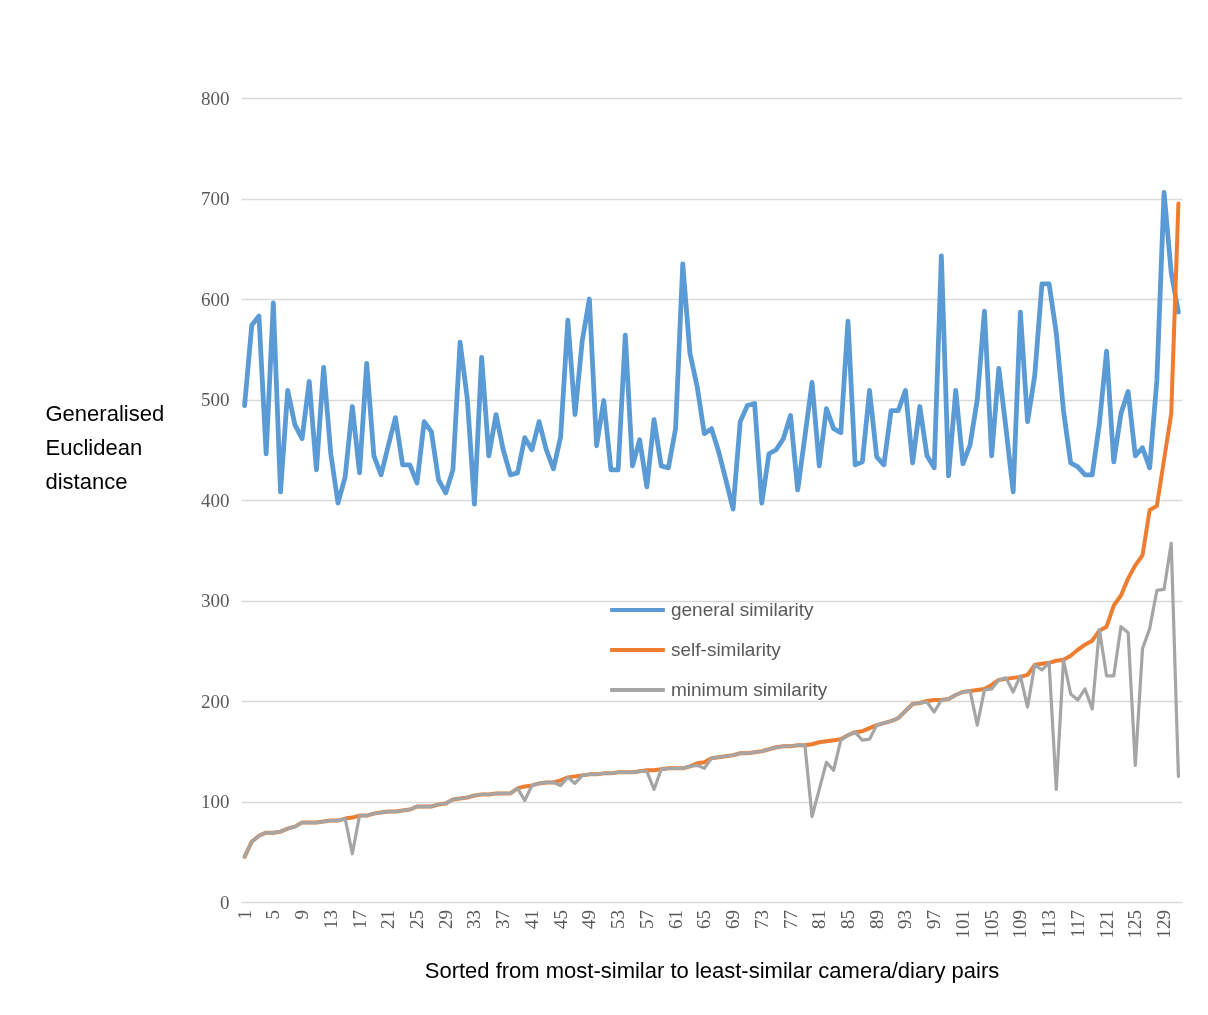 The width and height of the screenshot is (1208, 1015). What do you see at coordinates (302, 915) in the screenshot?
I see `x-tick-label: 9` at bounding box center [302, 915].